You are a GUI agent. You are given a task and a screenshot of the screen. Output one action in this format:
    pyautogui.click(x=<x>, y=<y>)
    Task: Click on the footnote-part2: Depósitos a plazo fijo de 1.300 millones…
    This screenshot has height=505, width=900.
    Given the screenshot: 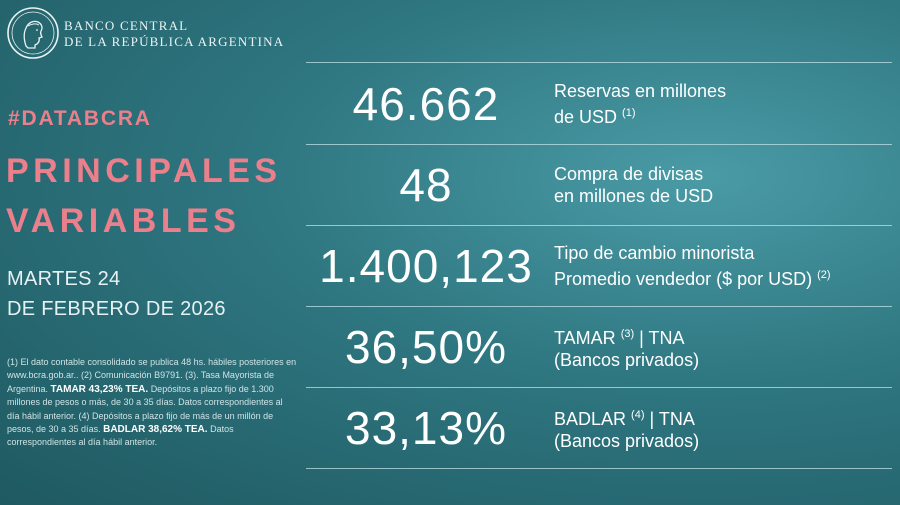 What is the action you would take?
    pyautogui.click(x=145, y=409)
    